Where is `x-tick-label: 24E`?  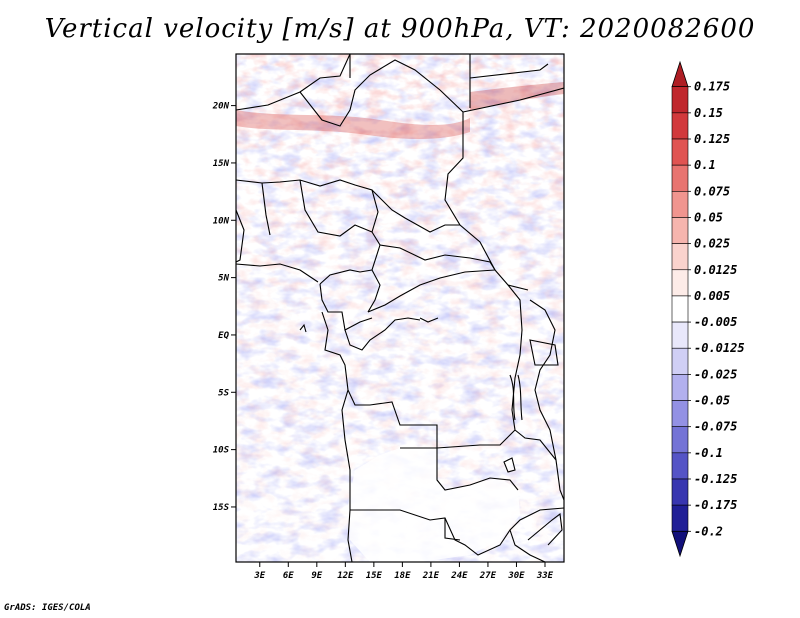
x-tick-label: 24E is located at coordinates (459, 576).